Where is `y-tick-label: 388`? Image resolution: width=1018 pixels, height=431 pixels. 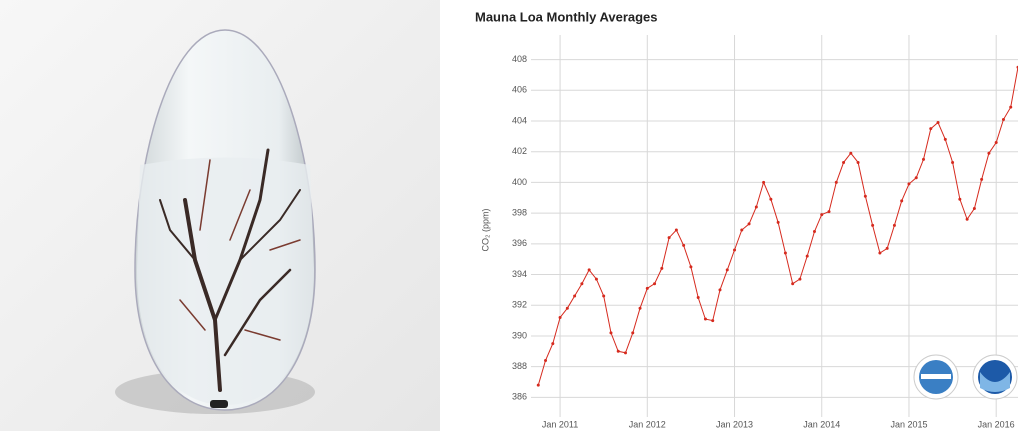 y-tick-label: 388 is located at coordinates (519, 366).